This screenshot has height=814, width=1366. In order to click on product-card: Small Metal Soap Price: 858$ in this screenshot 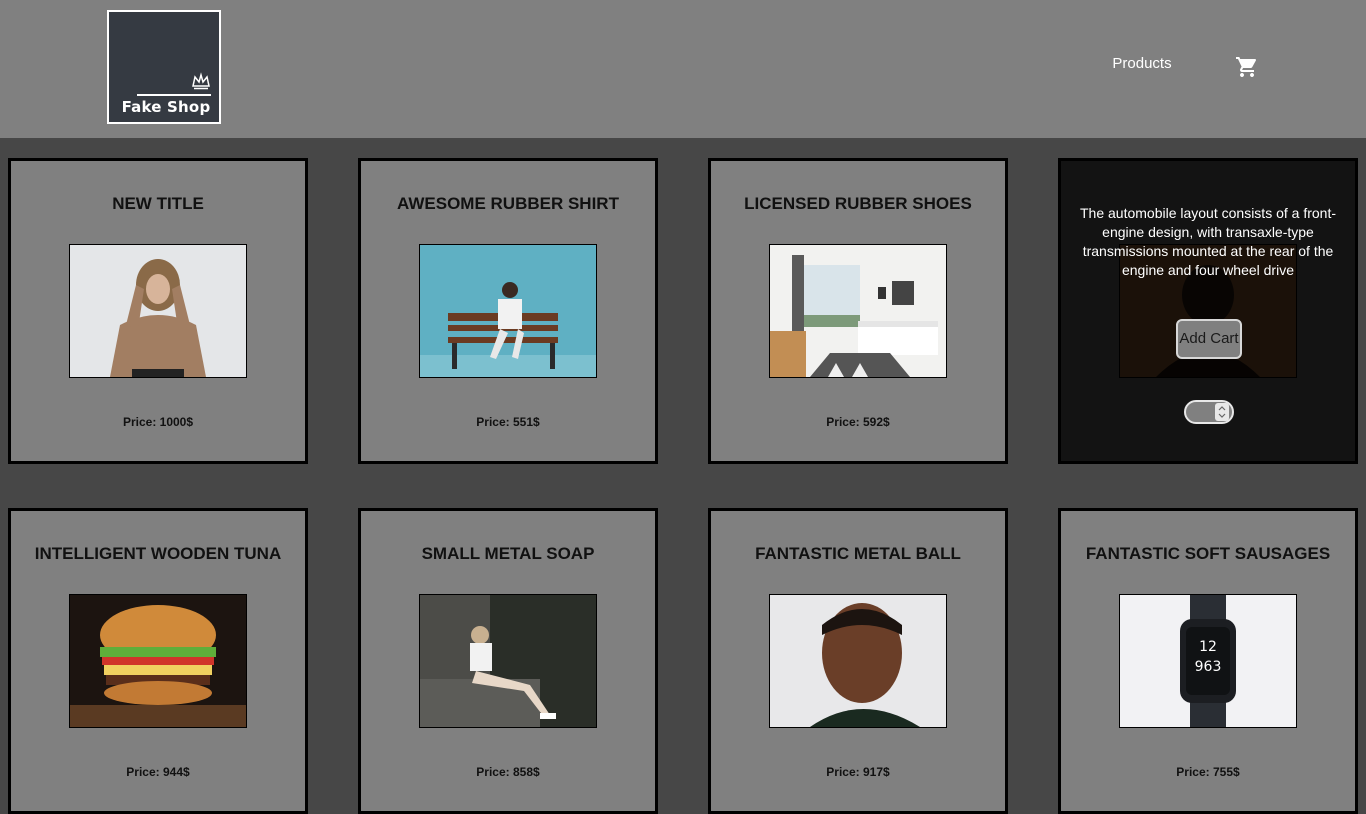, I will do `click(508, 661)`.